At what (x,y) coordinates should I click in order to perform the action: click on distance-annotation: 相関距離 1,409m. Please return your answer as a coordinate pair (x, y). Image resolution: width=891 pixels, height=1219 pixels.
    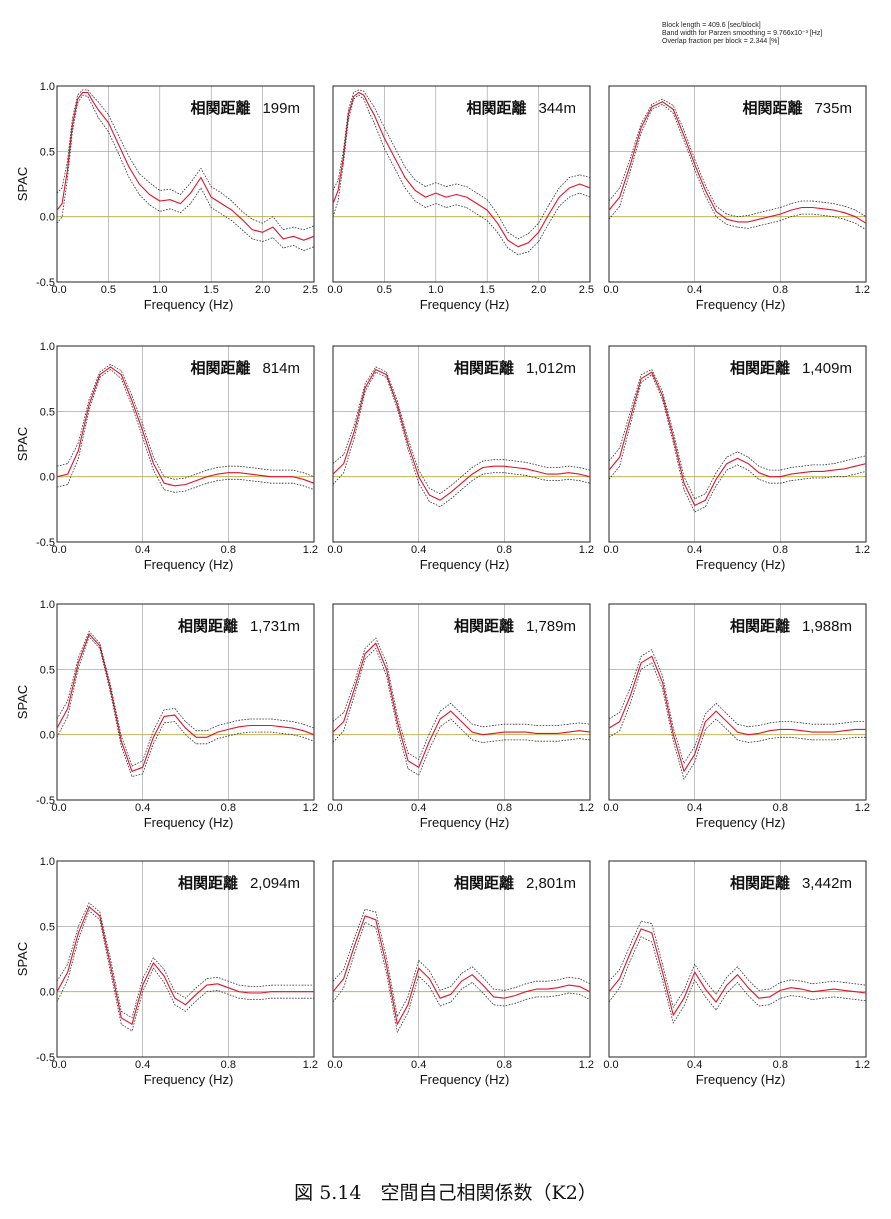
    Looking at the image, I should click on (791, 368).